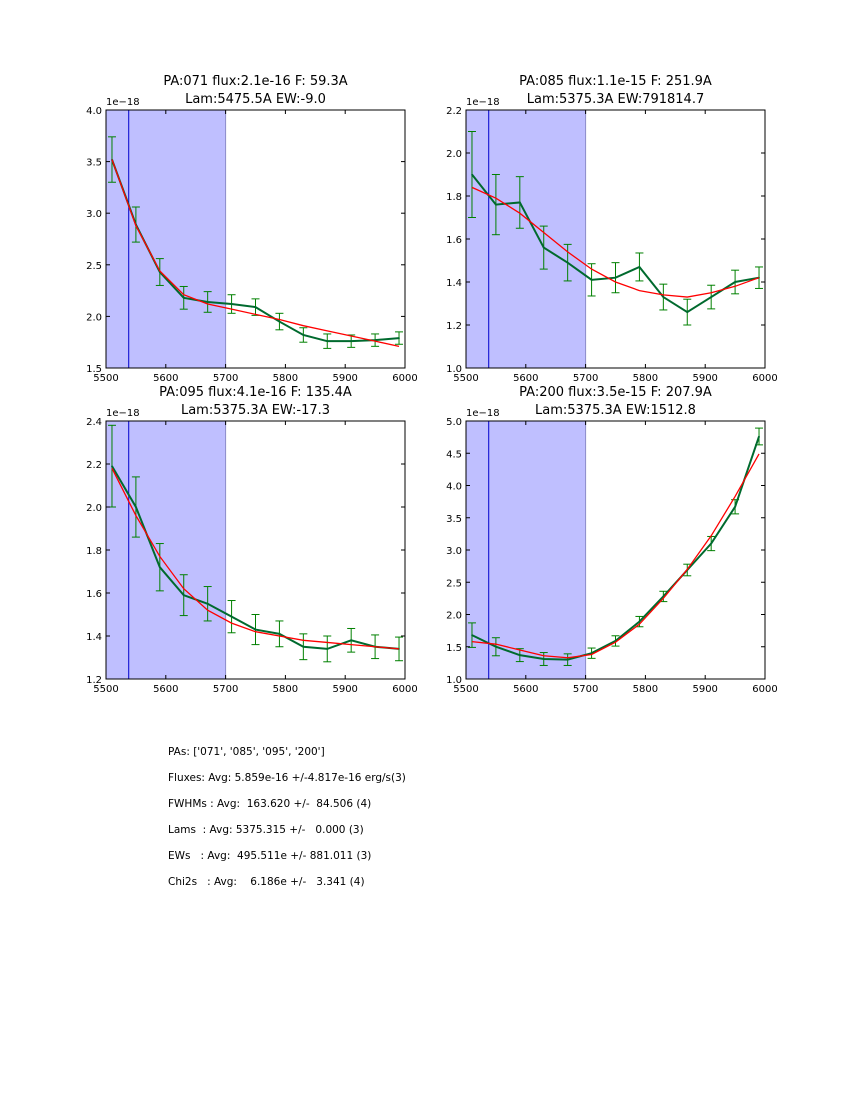  What do you see at coordinates (615, 81) in the screenshot?
I see `panel-title-line1: PA:085 flux:1.1e-15 F: 251.9A` at bounding box center [615, 81].